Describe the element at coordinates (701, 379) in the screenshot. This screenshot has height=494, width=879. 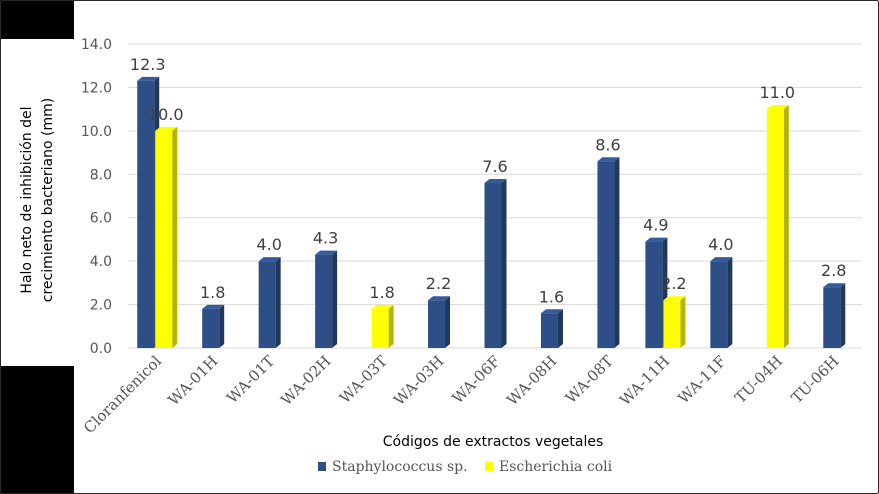
I see `category-label: WA-11F` at that location.